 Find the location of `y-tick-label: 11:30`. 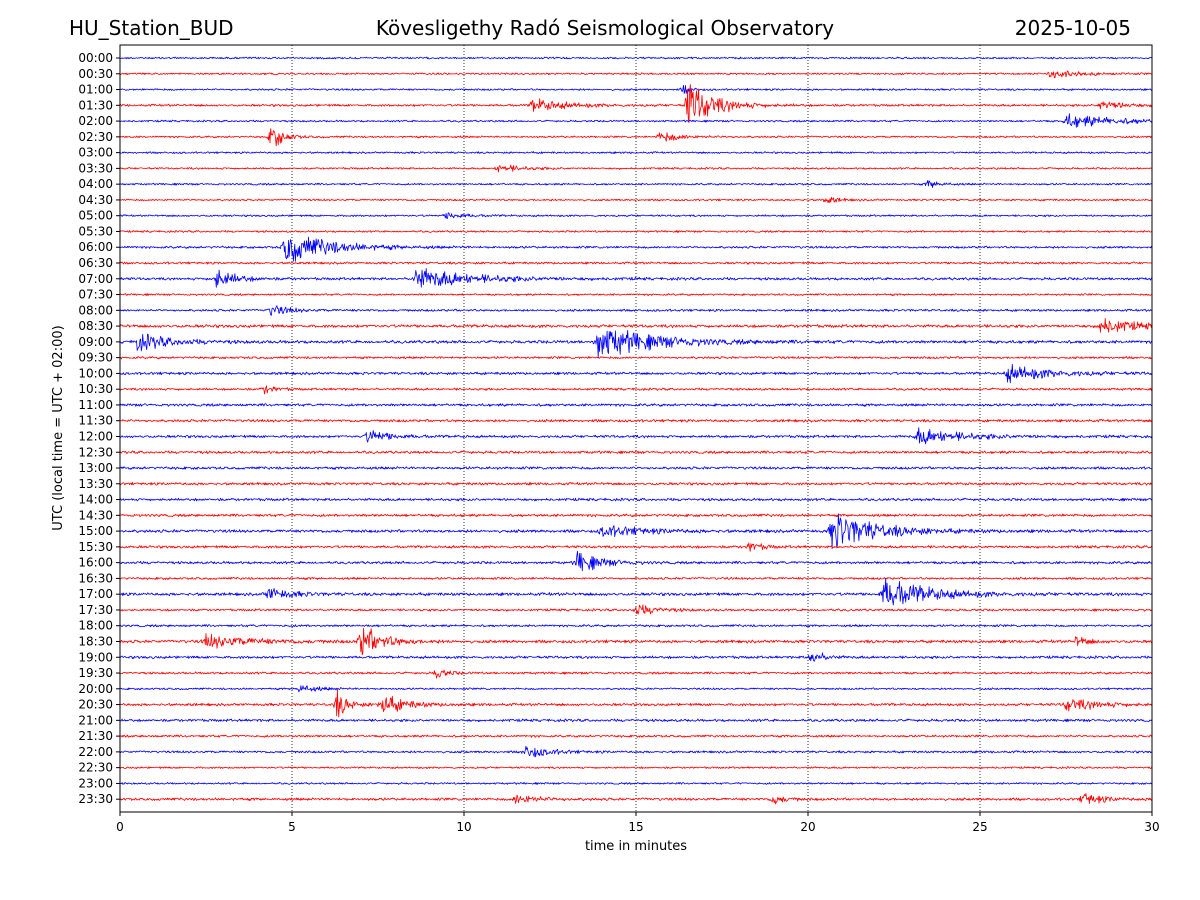

y-tick-label: 11:30 is located at coordinates (95, 421).